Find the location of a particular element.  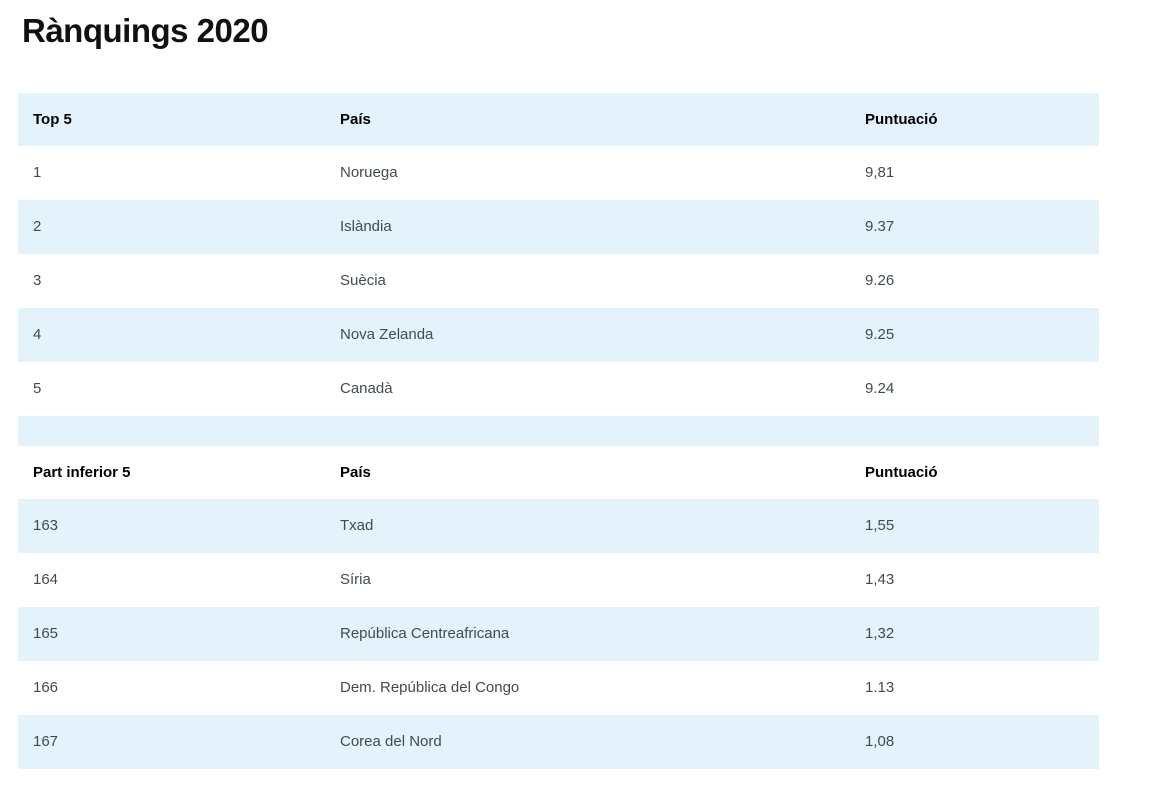

table-row: 1 Noruega 9,81 is located at coordinates (558, 172).